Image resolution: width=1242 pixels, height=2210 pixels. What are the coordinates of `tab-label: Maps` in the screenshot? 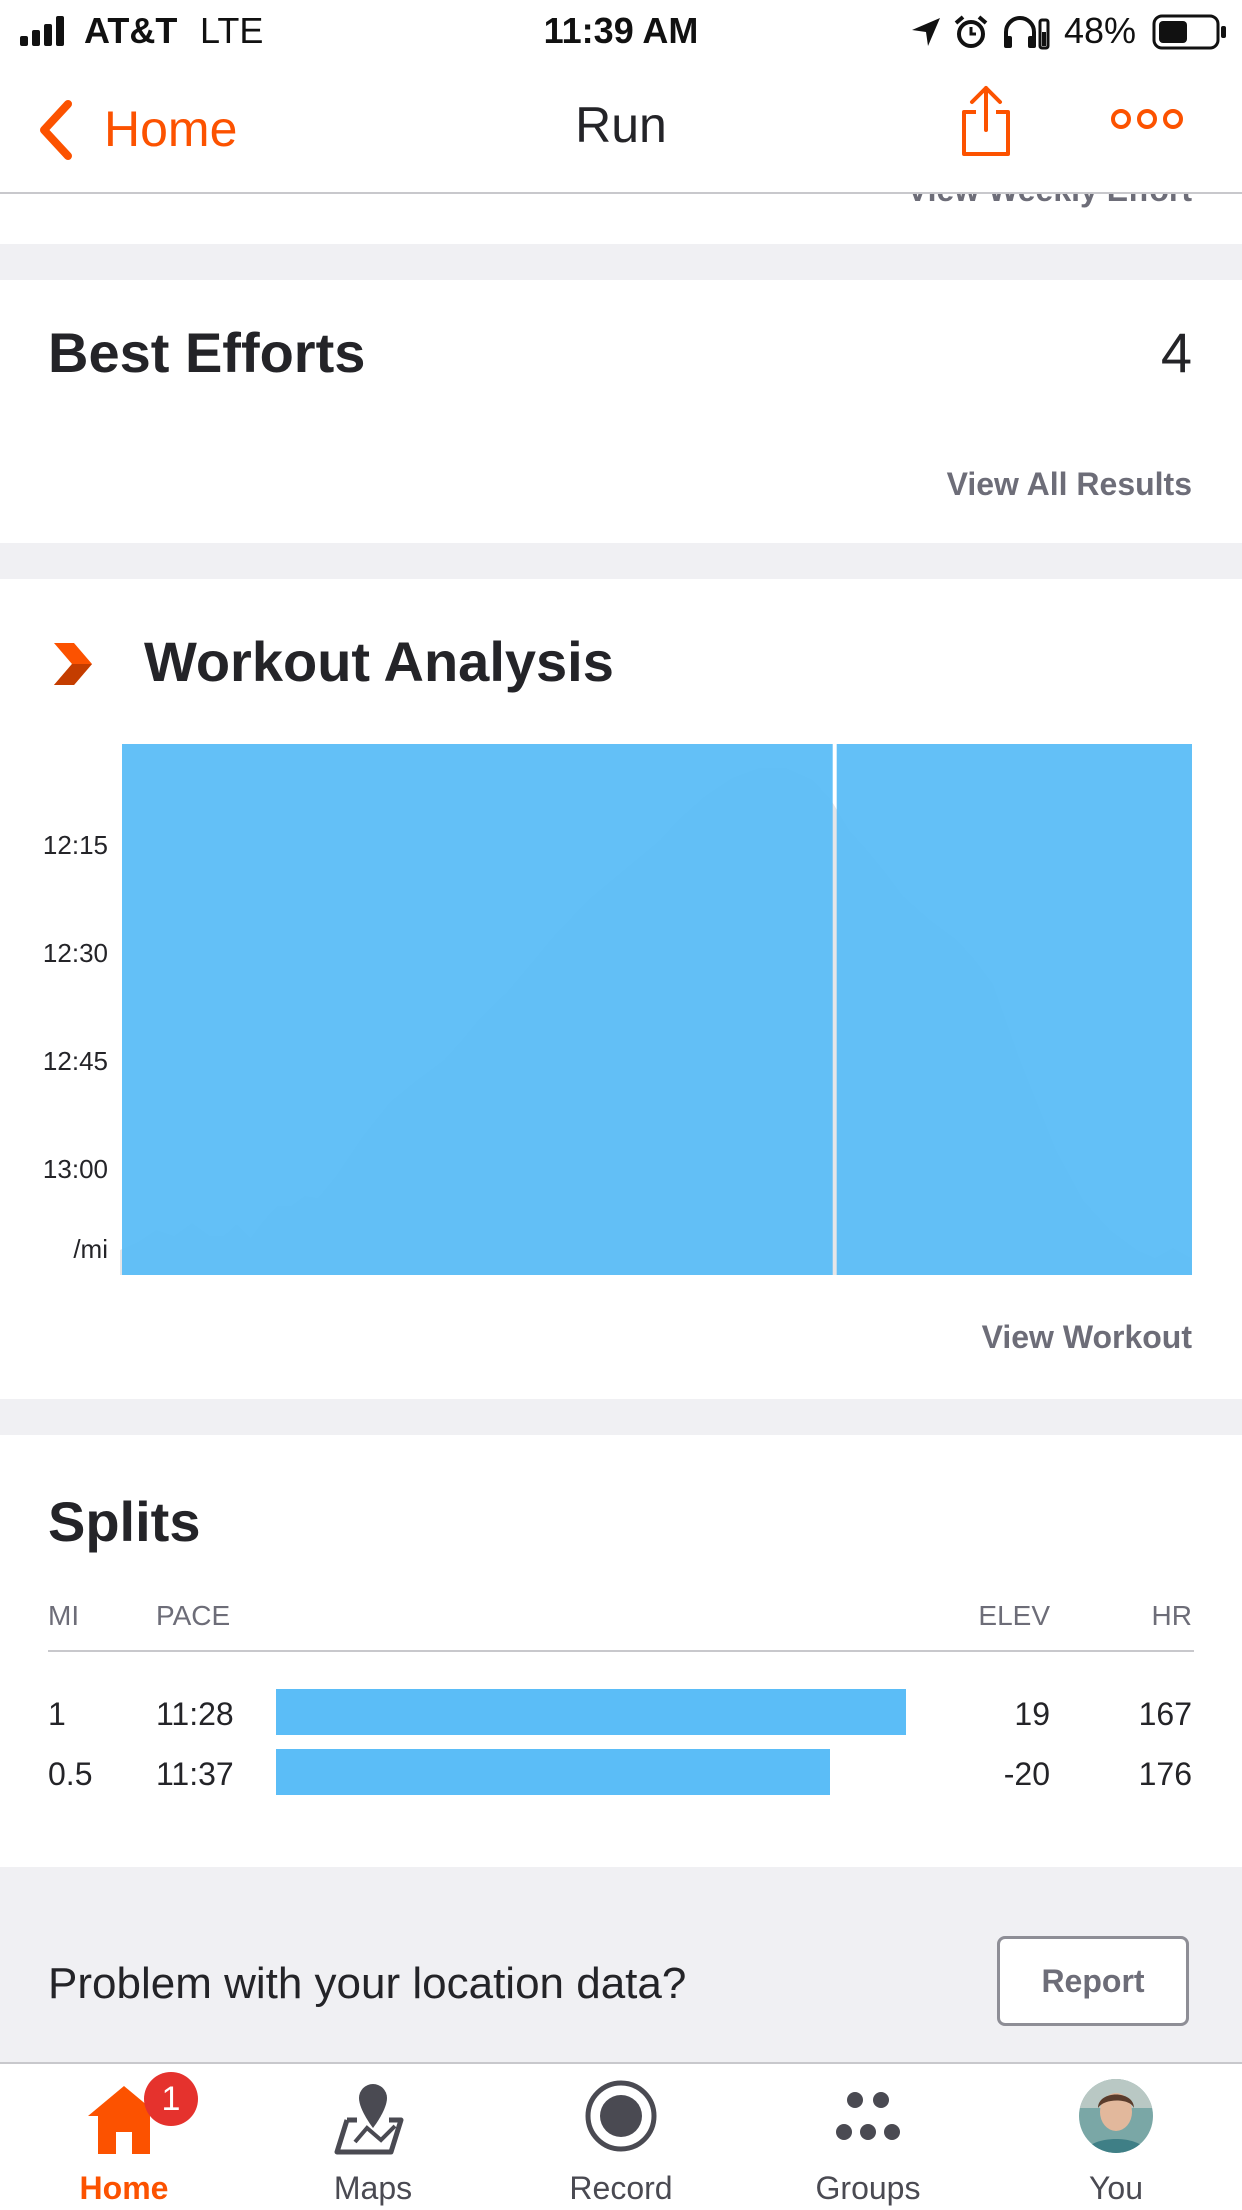 It's located at (373, 2188).